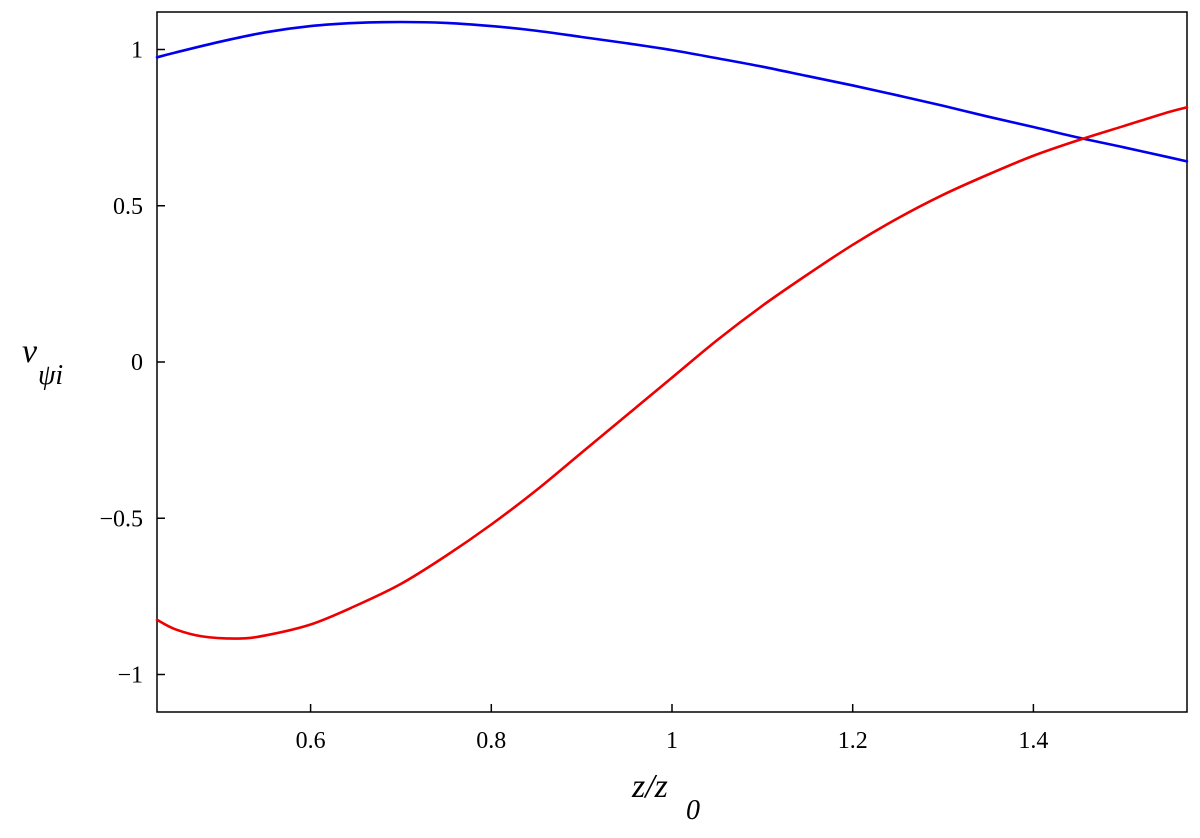 This screenshot has height=838, width=1200. Describe the element at coordinates (693, 810) in the screenshot. I see `x-axis-label-sub: 0` at that location.